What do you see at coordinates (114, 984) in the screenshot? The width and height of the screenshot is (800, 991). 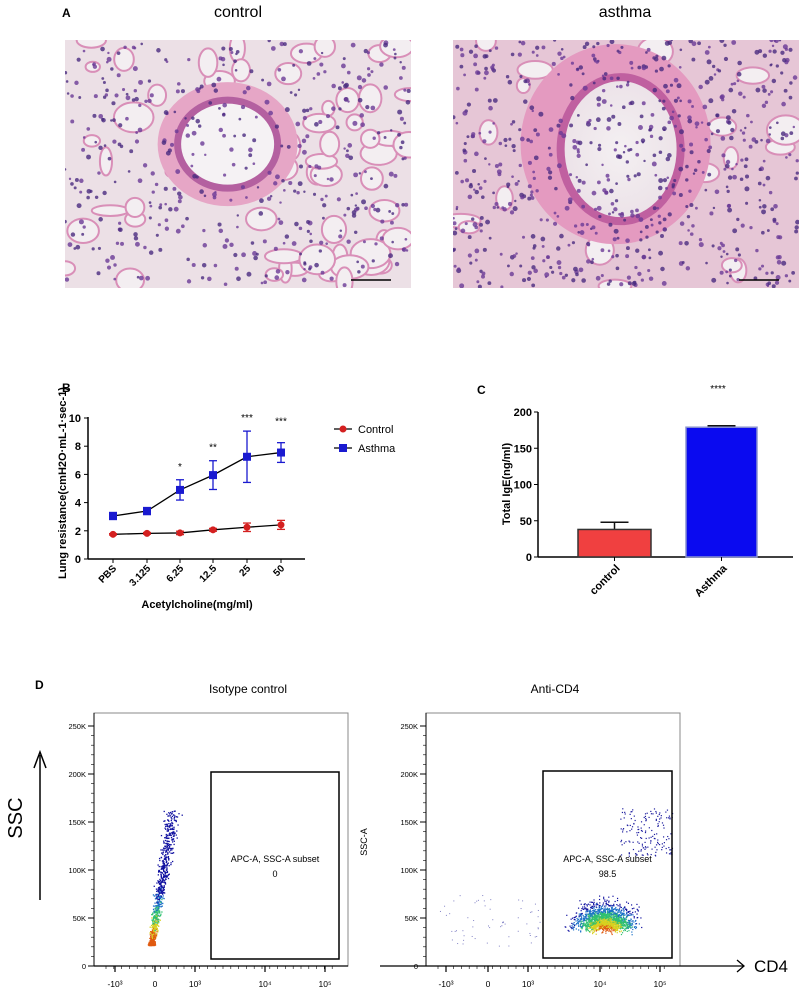 I see `x-tick-label: -10³` at bounding box center [114, 984].